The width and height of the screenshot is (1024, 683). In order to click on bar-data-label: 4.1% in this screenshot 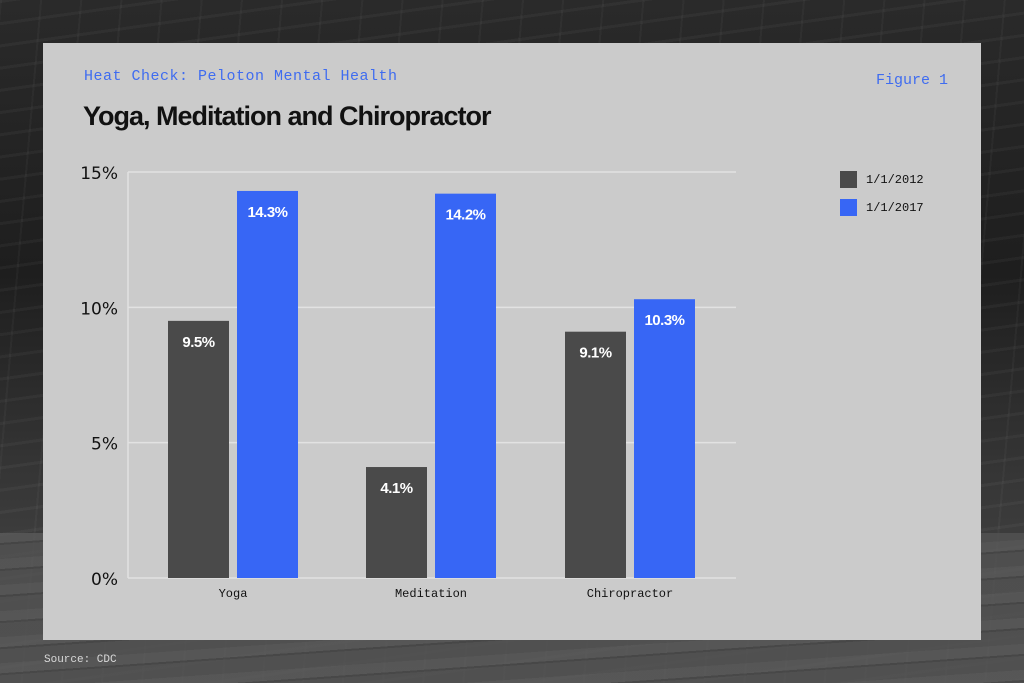, I will do `click(396, 488)`.